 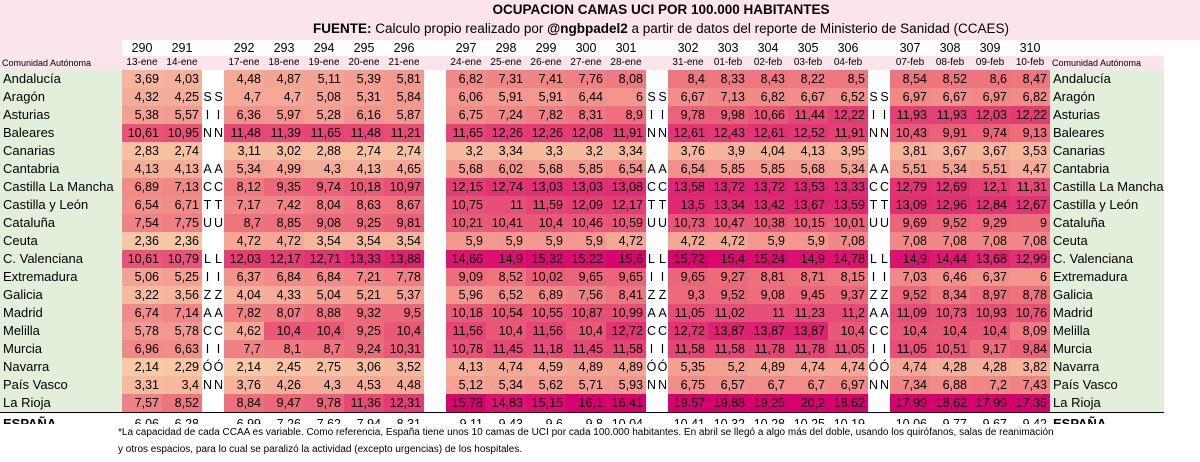 What do you see at coordinates (284, 385) in the screenshot?
I see `occupancy-cell: 4,26` at bounding box center [284, 385].